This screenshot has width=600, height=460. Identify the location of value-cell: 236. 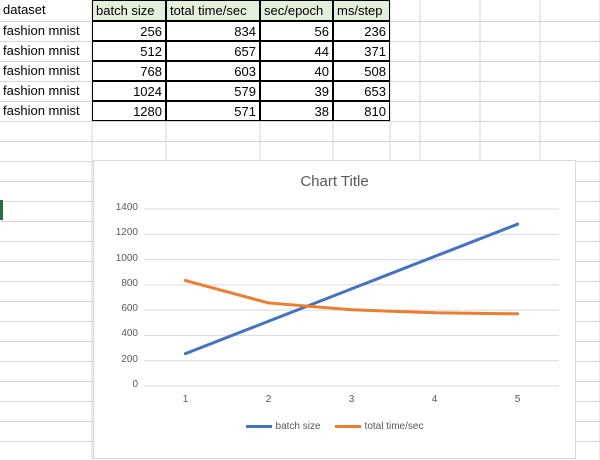
(361, 31).